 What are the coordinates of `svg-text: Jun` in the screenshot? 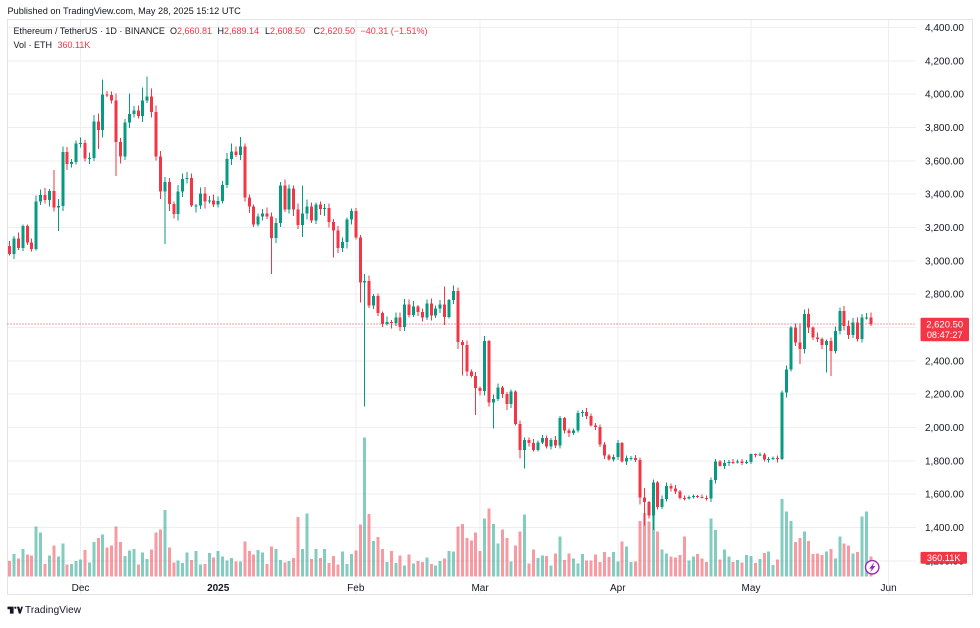 It's located at (889, 588).